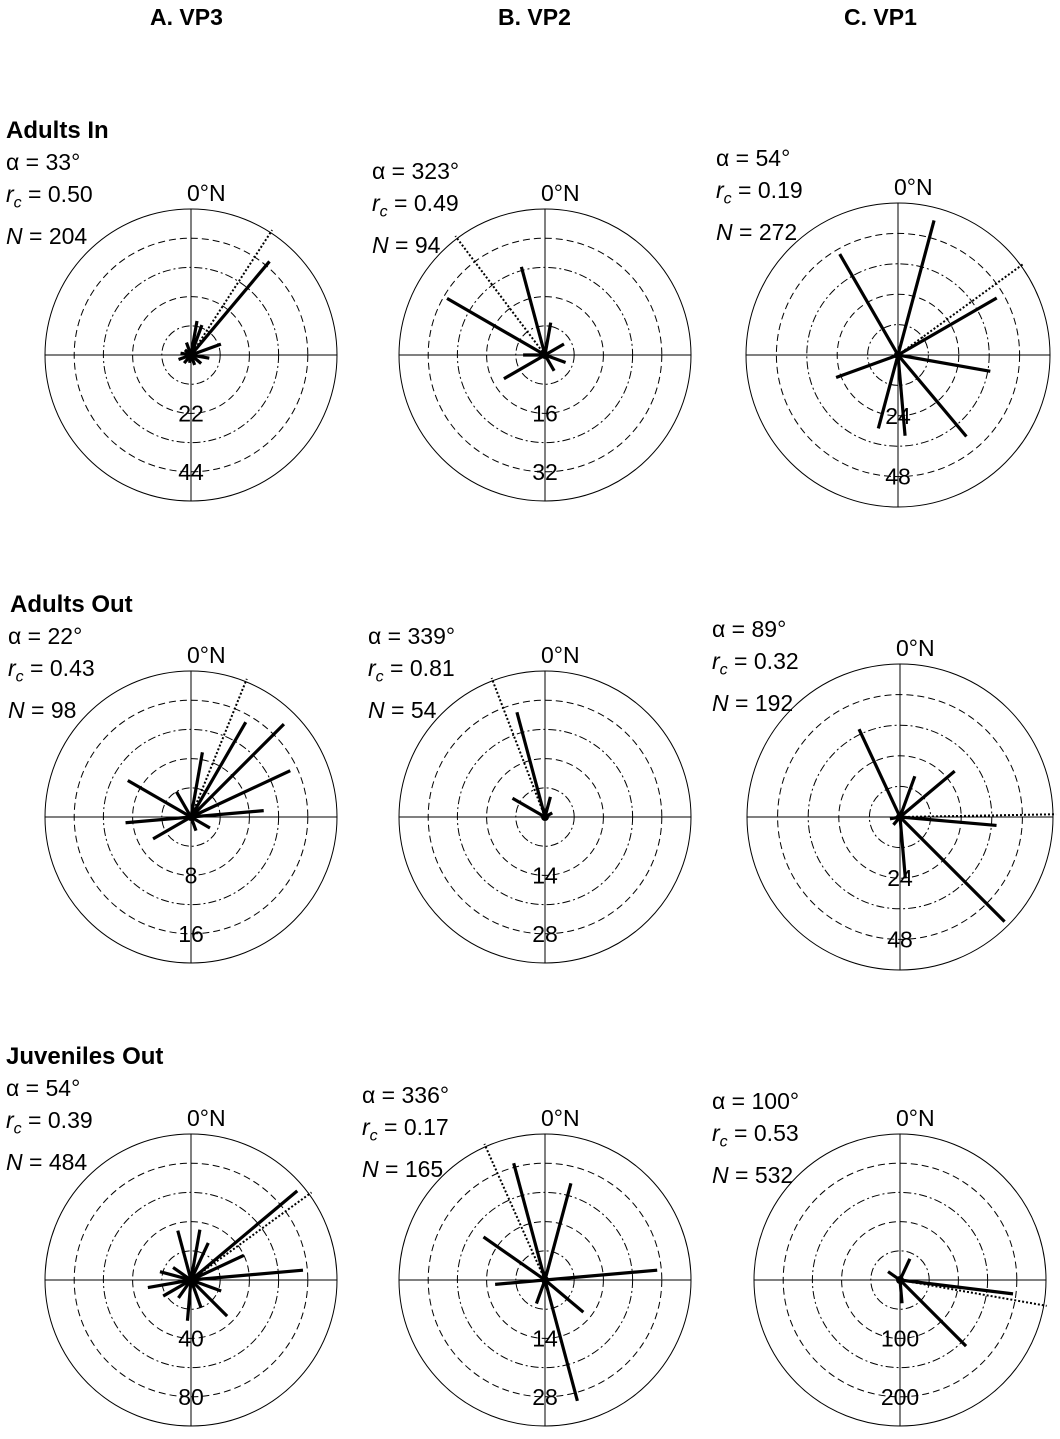 This screenshot has height=1439, width=1060. I want to click on ring-label: 80, so click(191, 1397).